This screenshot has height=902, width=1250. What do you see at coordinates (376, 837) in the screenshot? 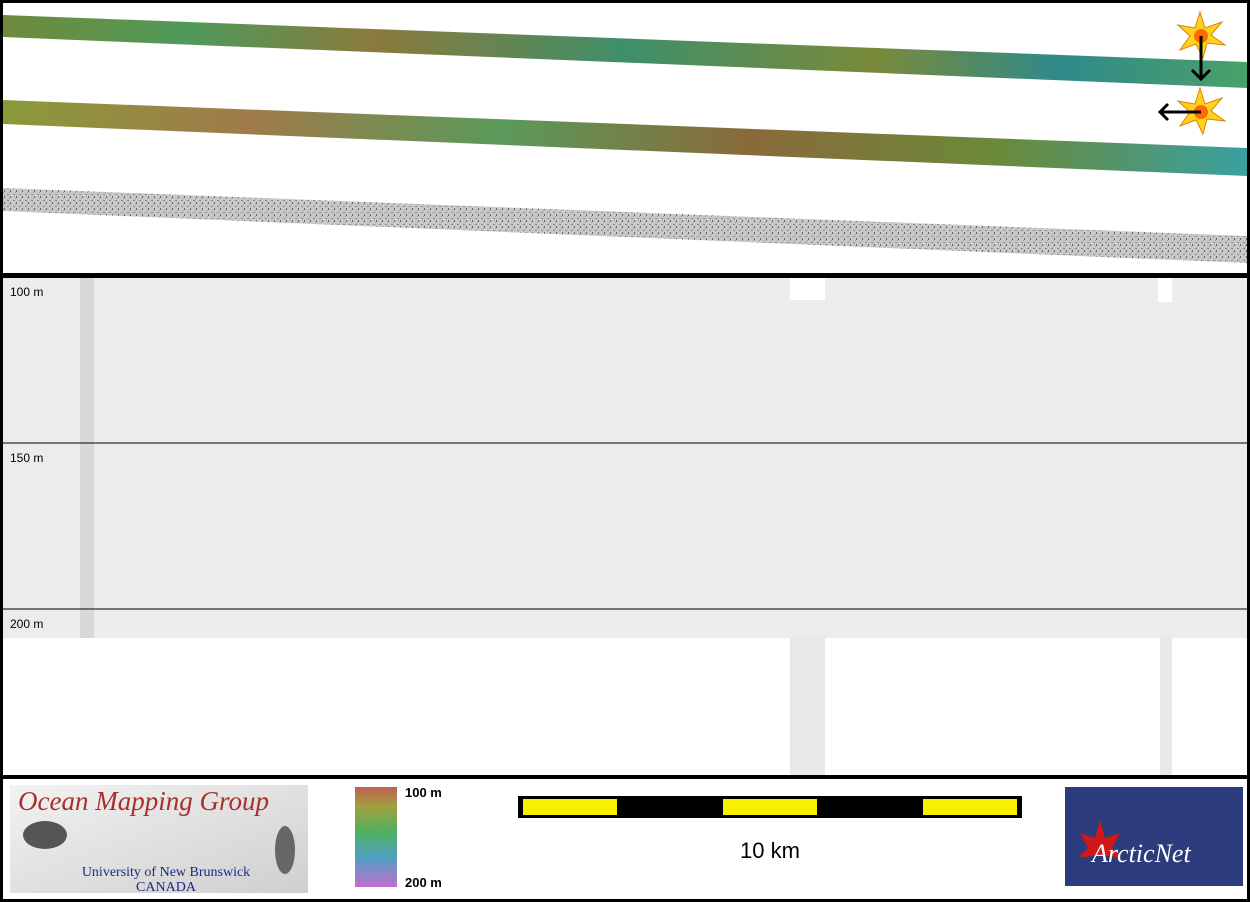
I see `colorbar` at bounding box center [376, 837].